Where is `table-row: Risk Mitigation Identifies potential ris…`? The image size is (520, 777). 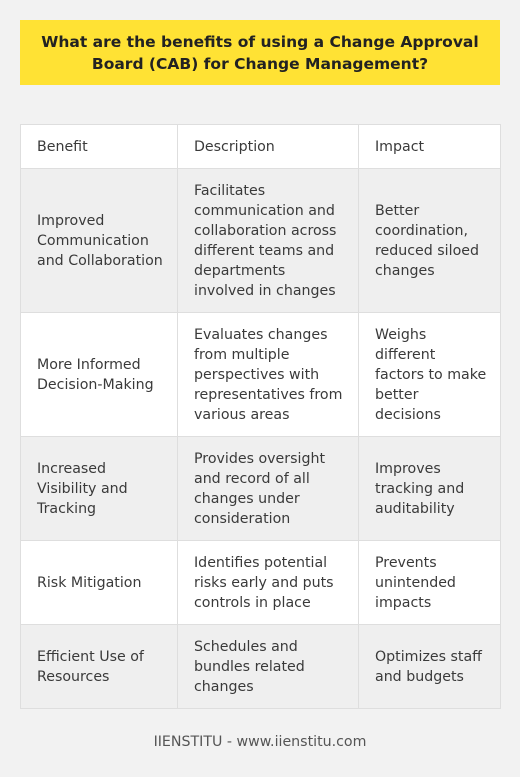
table-row: Risk Mitigation Identifies potential ris… is located at coordinates (260, 582).